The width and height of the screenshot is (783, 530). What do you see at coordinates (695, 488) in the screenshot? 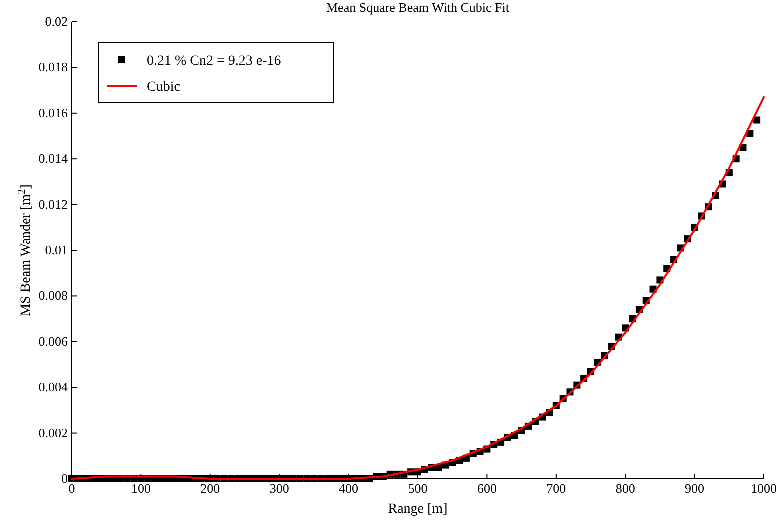
I see `x-tick-label: 900` at bounding box center [695, 488].